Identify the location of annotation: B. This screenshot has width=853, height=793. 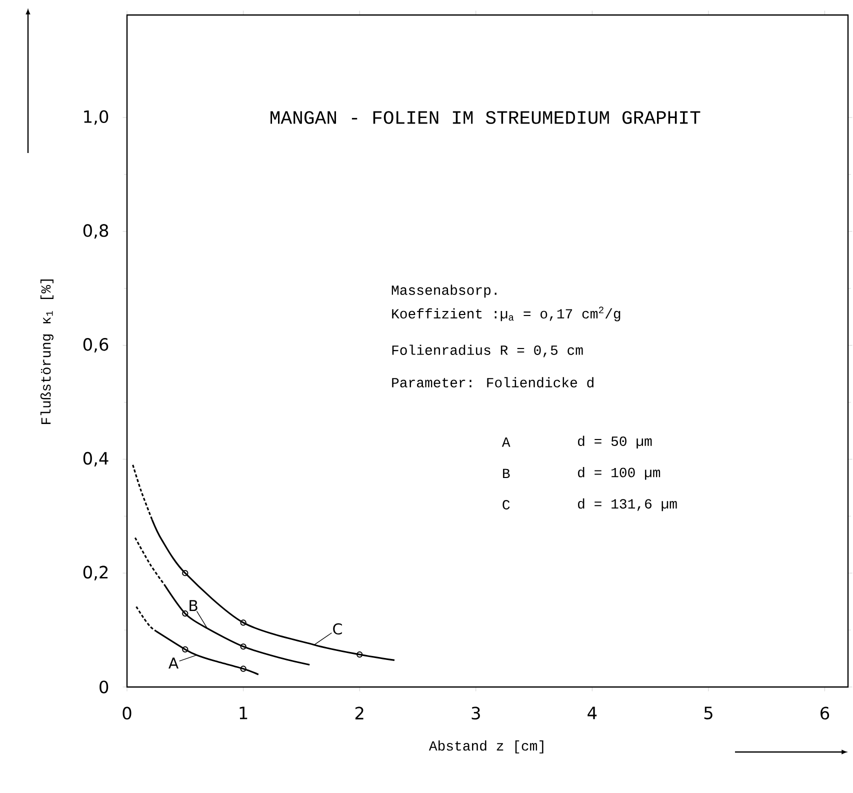
(506, 473).